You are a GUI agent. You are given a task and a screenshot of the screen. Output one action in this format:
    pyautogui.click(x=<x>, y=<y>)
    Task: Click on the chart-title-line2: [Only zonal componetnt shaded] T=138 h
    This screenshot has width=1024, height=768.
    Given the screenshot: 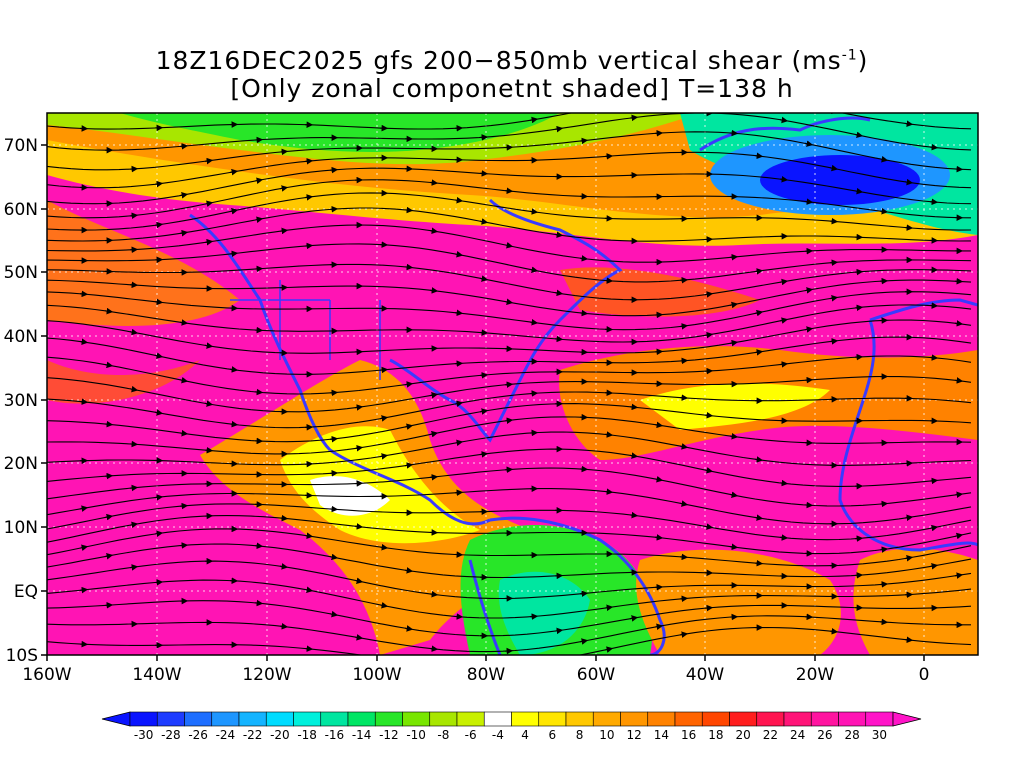 What is the action you would take?
    pyautogui.click(x=512, y=88)
    